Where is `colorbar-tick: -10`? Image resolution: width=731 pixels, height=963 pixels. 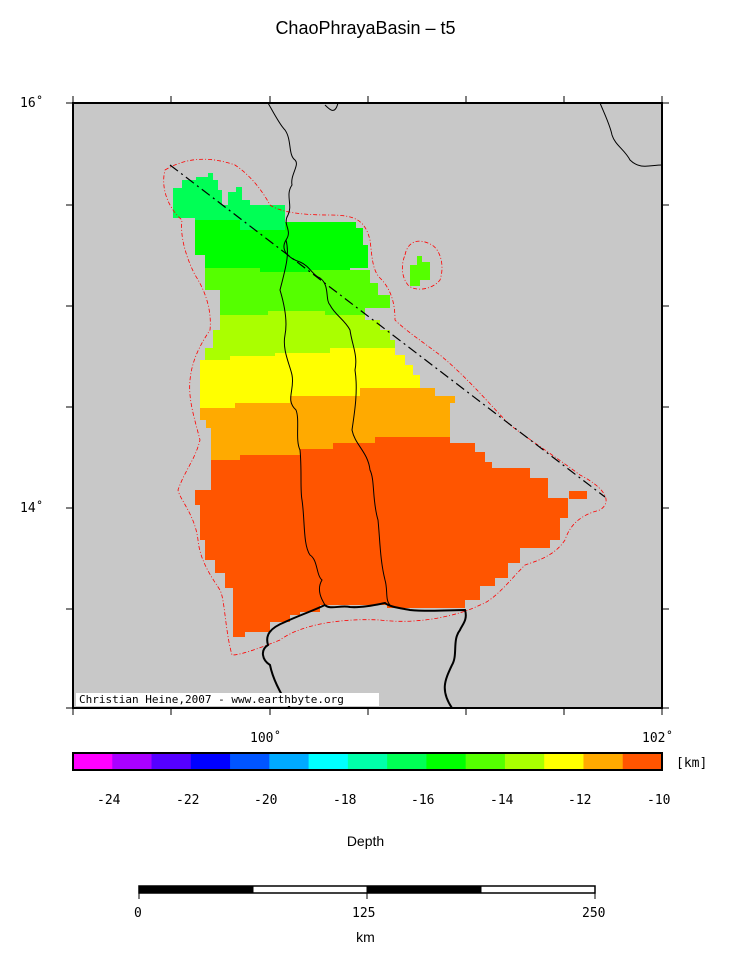 colorbar-tick: -10 is located at coordinates (659, 800).